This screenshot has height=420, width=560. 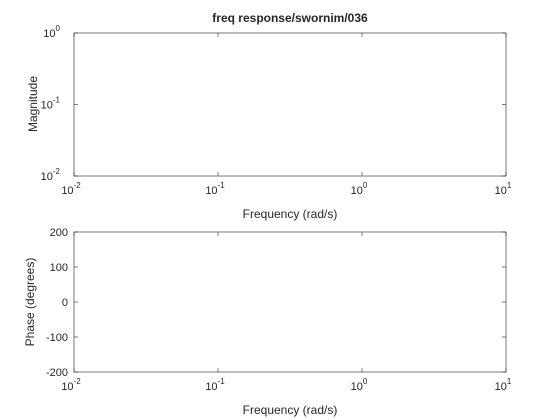 What do you see at coordinates (503, 189) in the screenshot?
I see `magnitude-x-tick-label: 10¹` at bounding box center [503, 189].